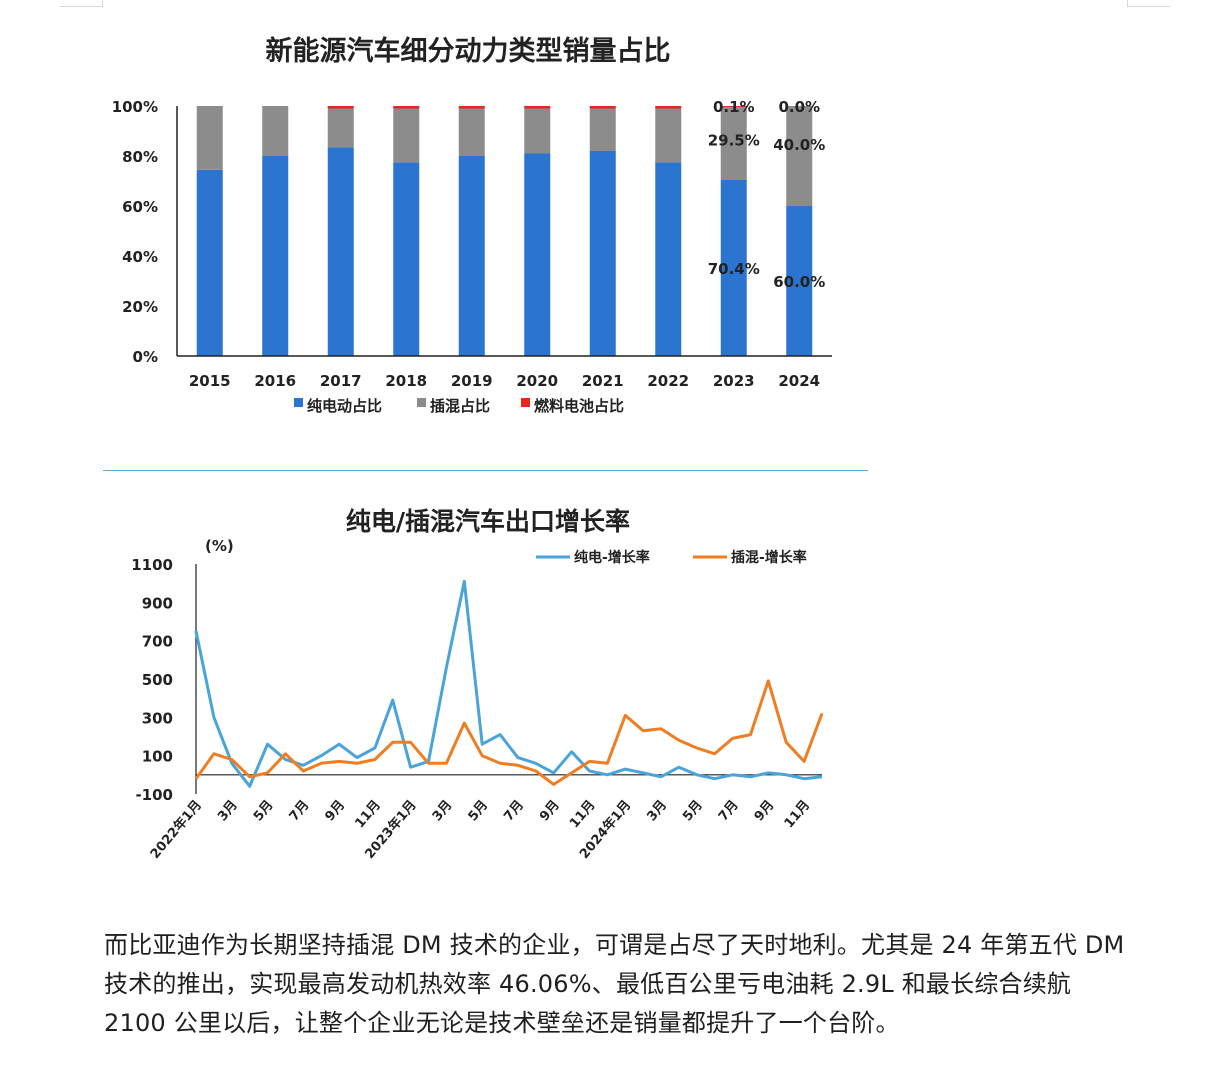 The height and width of the screenshot is (1080, 1229). I want to click on bar-y-tick-label: 0%, so click(145, 357).